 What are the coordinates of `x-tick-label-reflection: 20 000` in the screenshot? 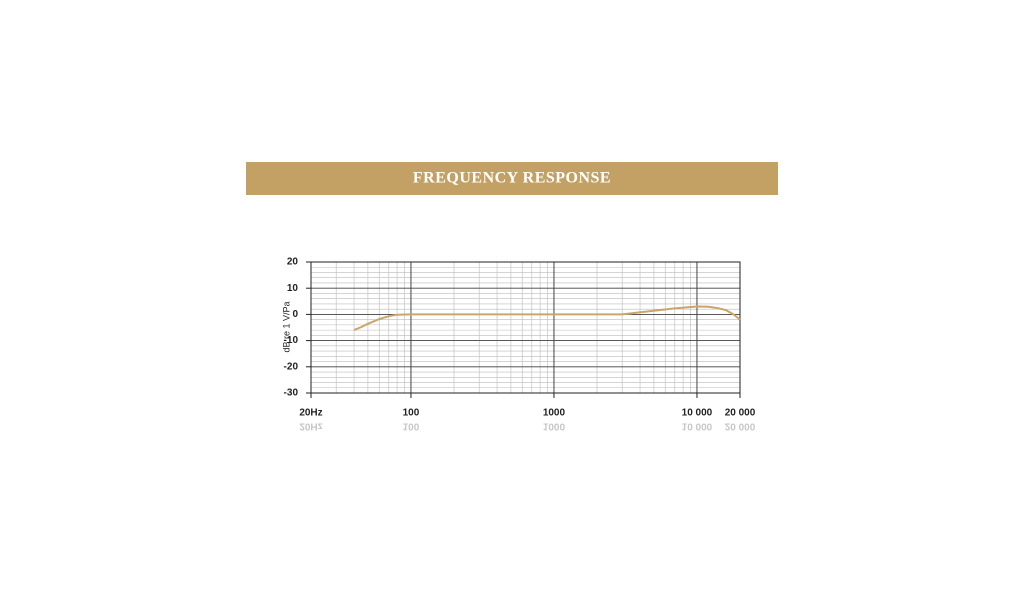 It's located at (740, 425).